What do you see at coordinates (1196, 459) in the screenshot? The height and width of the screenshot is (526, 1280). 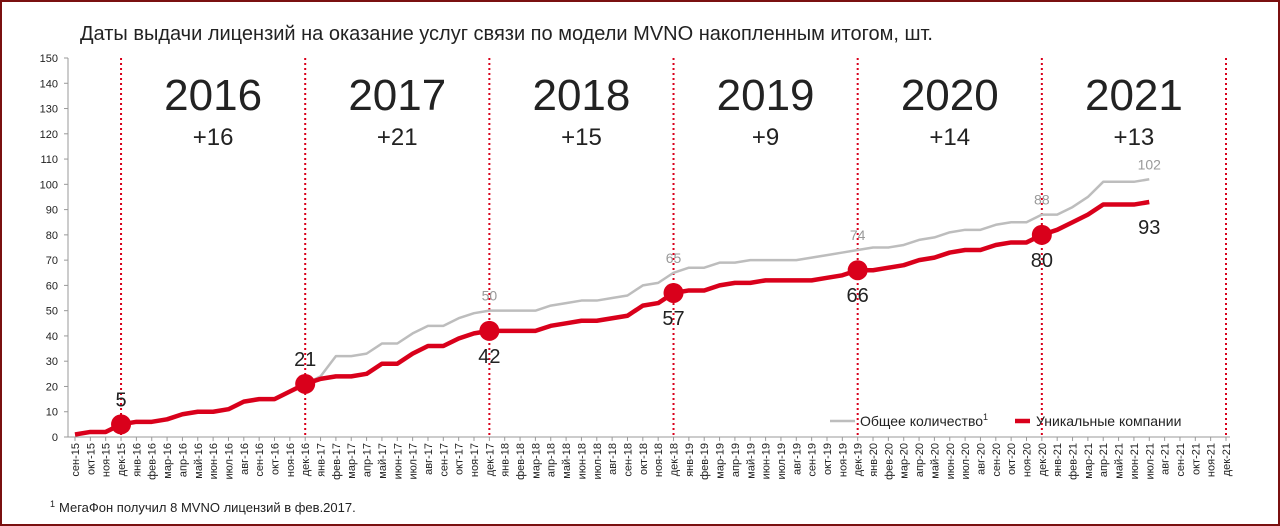 I see `x-tick-label: окт-21` at bounding box center [1196, 459].